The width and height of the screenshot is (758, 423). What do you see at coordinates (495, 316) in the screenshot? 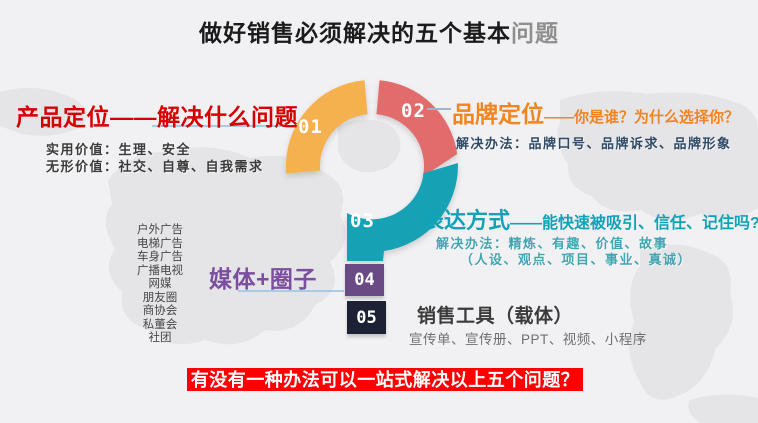
I see `heading-sales-tools: 销售工具（载体）` at bounding box center [495, 316].